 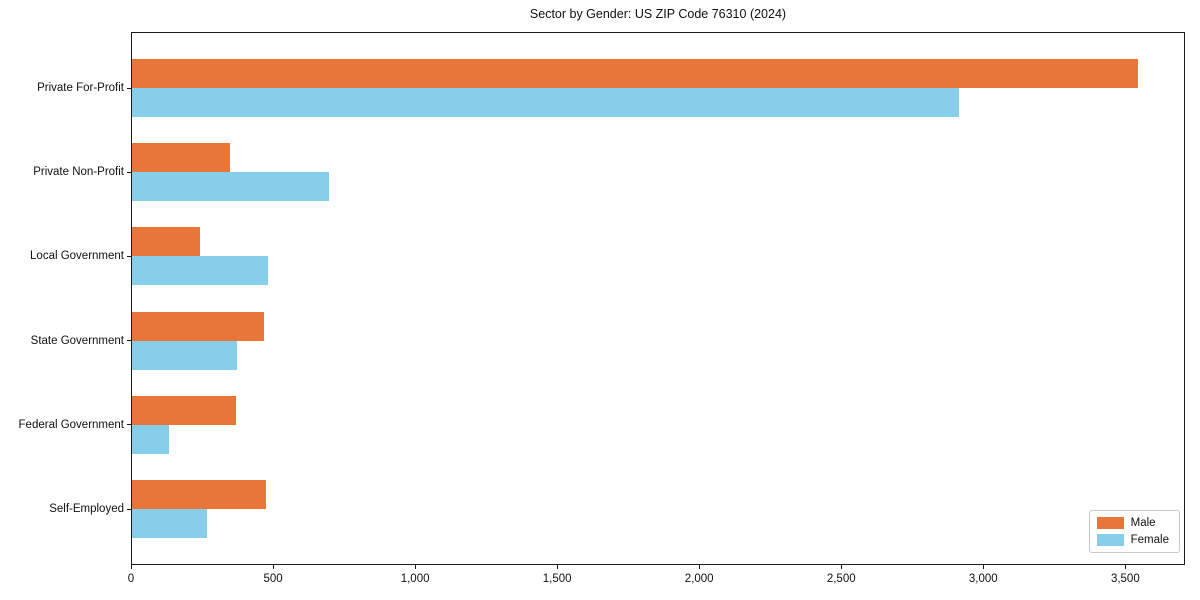 What do you see at coordinates (841, 579) in the screenshot?
I see `x-tick-label-2-500: 2,500` at bounding box center [841, 579].